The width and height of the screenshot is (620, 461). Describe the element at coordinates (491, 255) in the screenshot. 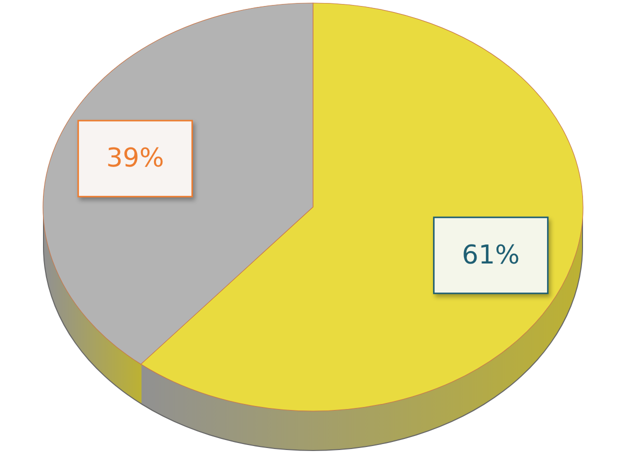

I see `data-label: 61%` at that location.